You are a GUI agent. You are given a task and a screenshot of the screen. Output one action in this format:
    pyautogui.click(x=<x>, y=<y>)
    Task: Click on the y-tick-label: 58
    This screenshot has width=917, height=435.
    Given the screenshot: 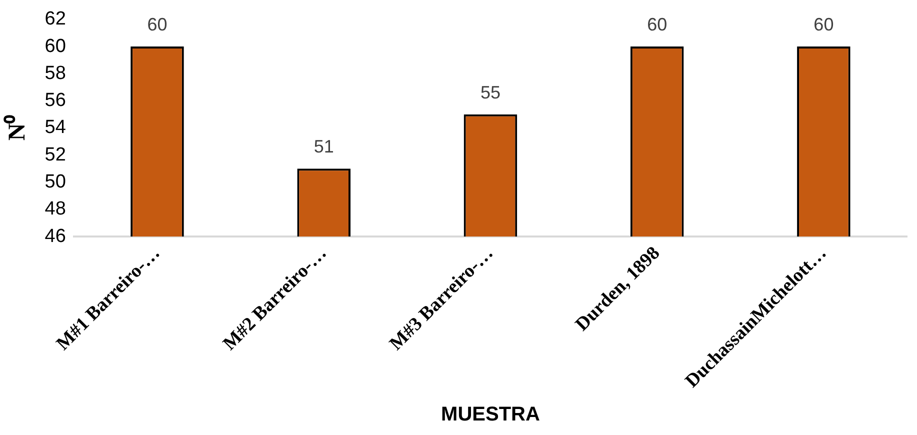 What is the action you would take?
    pyautogui.click(x=55, y=73)
    